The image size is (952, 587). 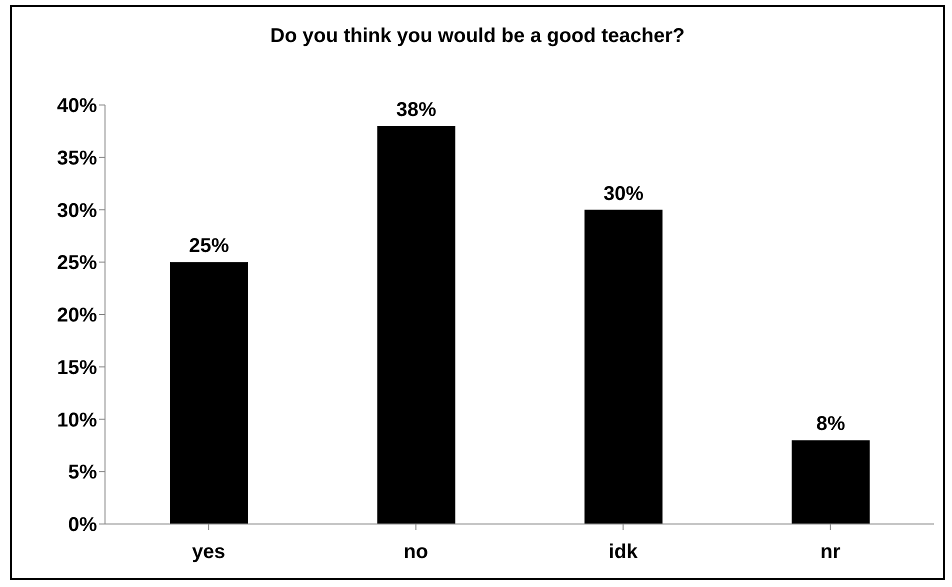 I want to click on y-tick-label: 10%, so click(x=77, y=420).